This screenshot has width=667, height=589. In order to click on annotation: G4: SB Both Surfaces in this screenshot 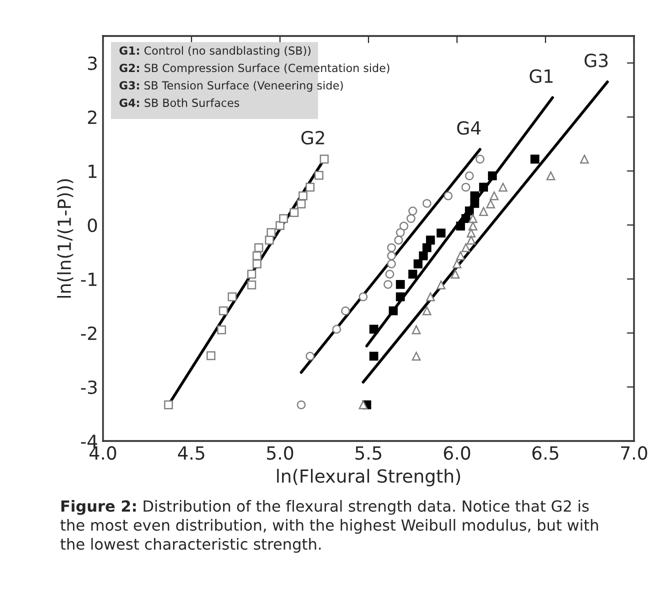, I will do `click(179, 102)`.